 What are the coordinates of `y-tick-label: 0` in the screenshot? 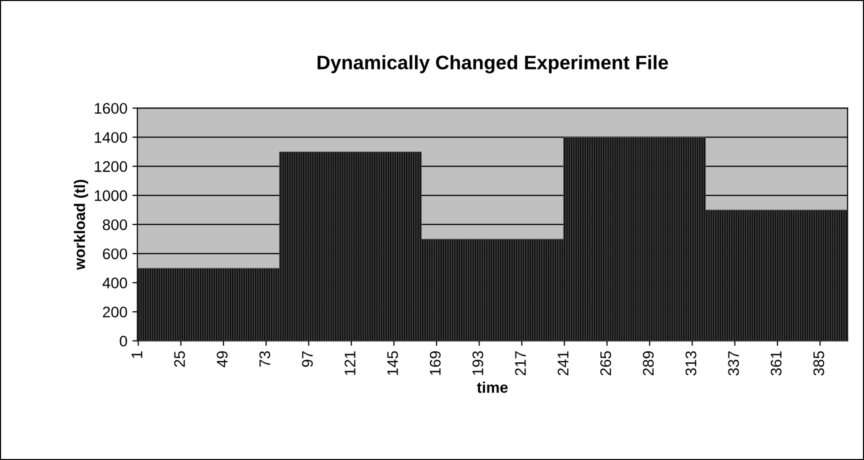 It's located at (124, 341).